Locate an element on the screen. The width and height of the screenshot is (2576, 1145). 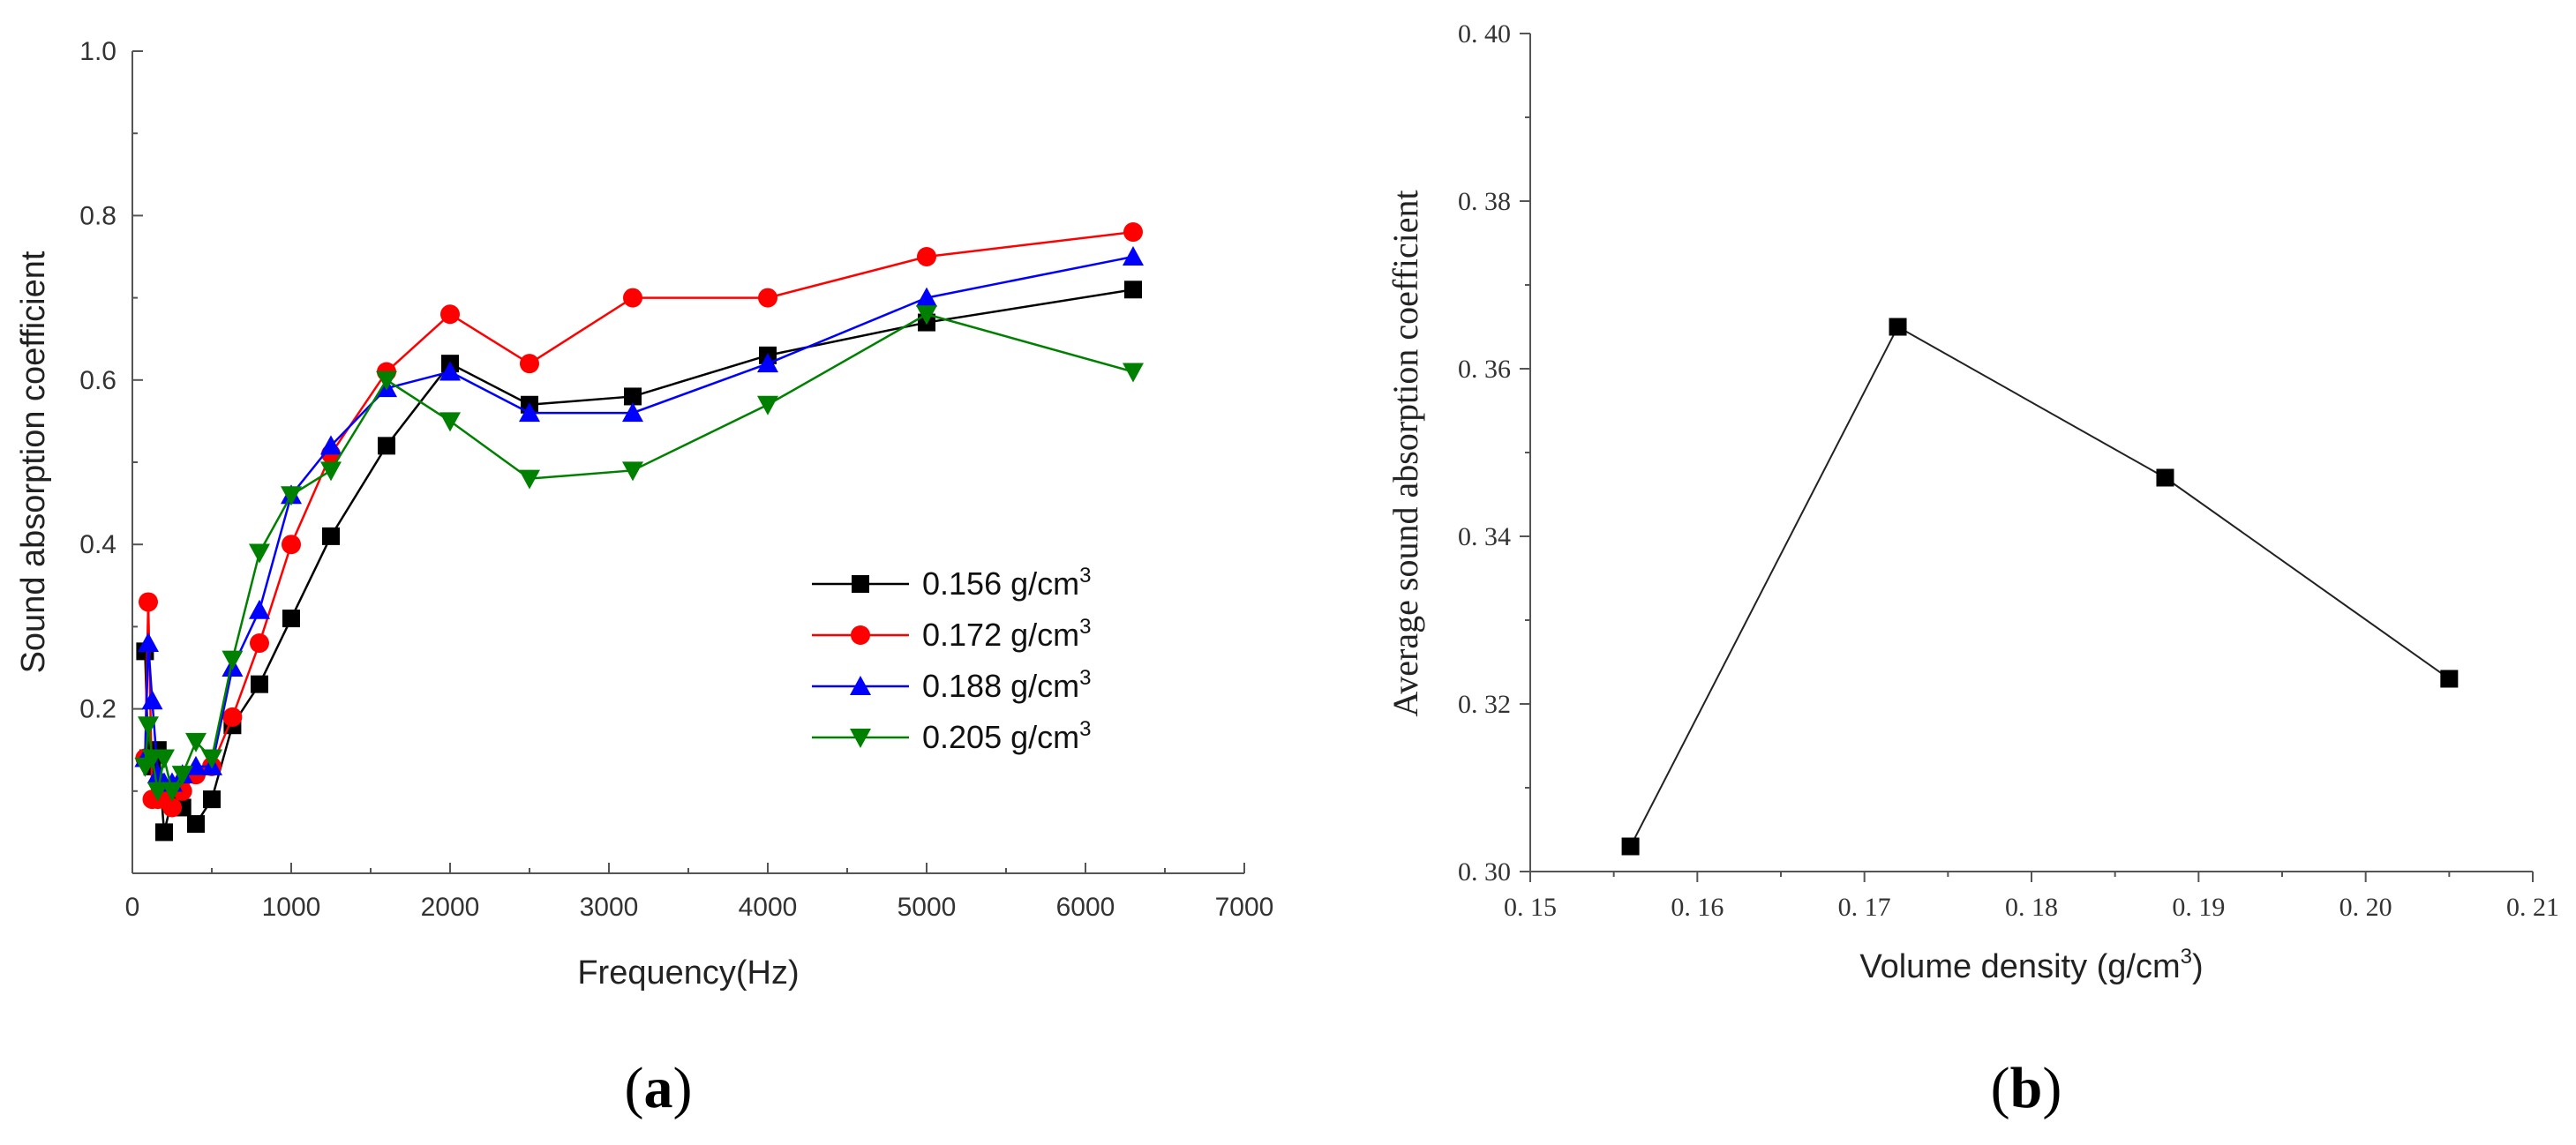
chart-a-y-tick-label: 1.0 is located at coordinates (97, 51).